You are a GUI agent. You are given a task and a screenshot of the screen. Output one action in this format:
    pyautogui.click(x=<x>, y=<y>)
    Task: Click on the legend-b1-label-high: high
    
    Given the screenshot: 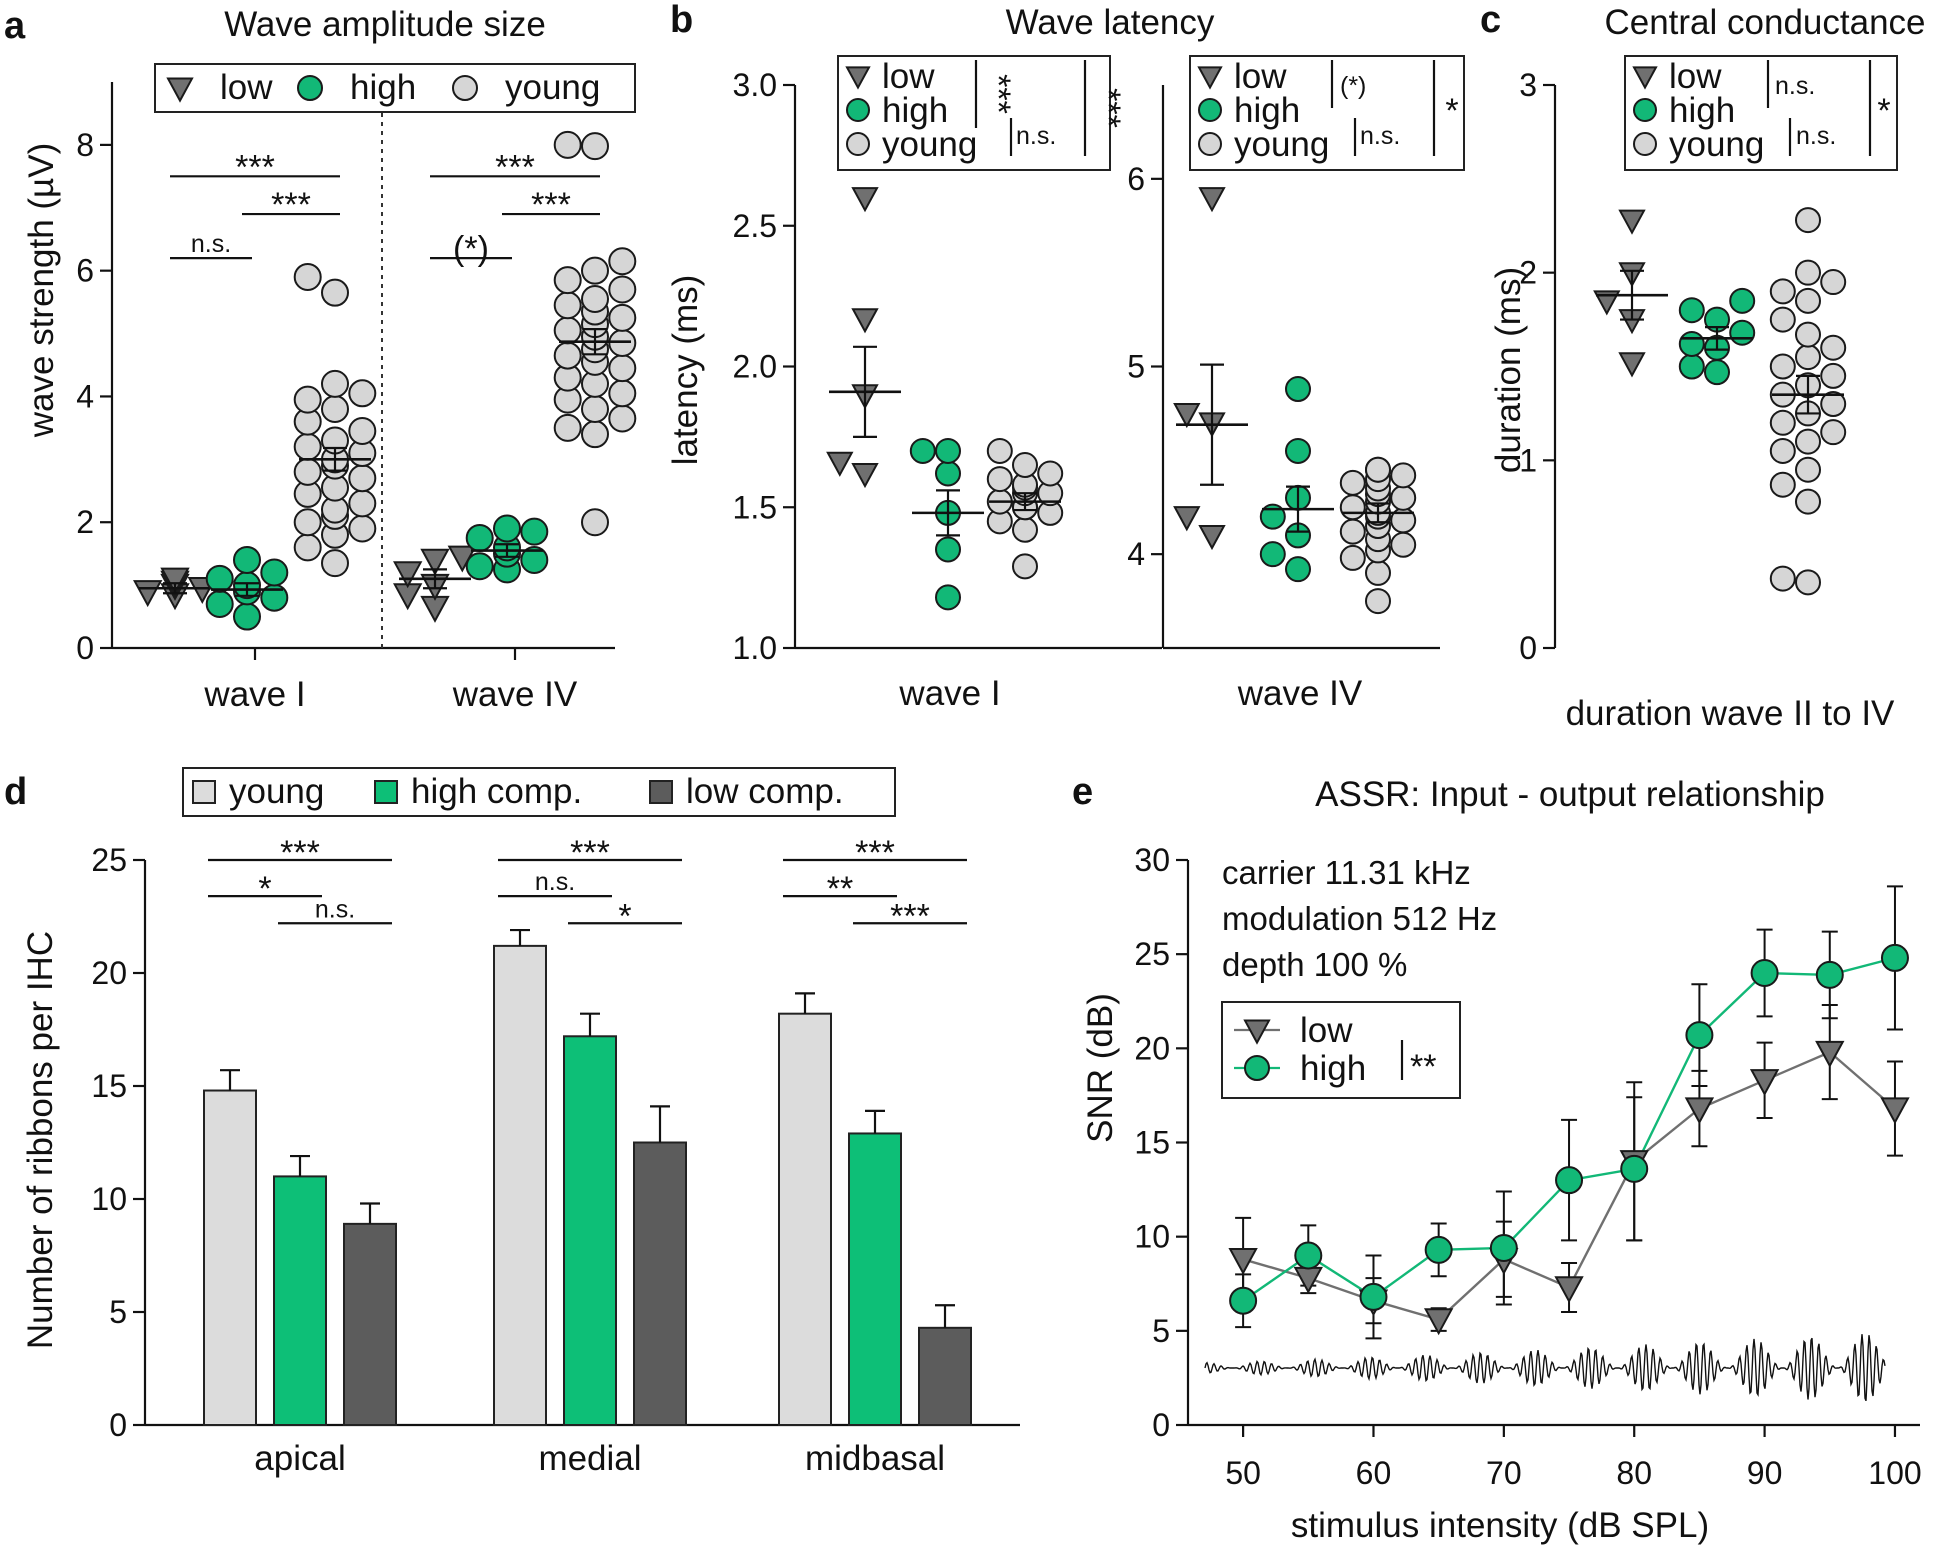 What is the action you would take?
    pyautogui.click(x=915, y=110)
    